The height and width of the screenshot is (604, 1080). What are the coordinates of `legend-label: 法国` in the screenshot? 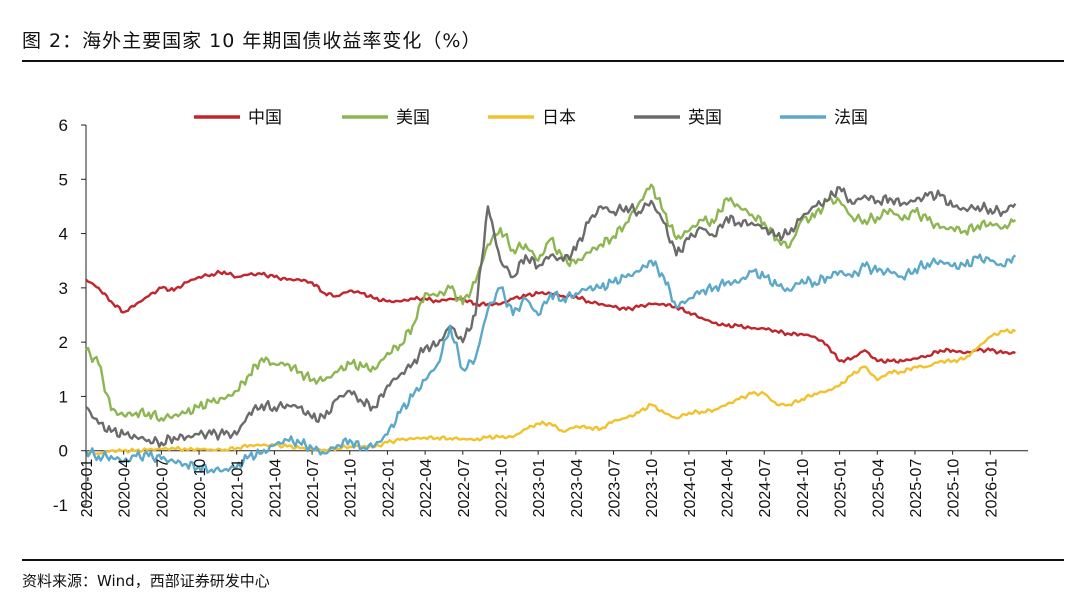 It's located at (851, 117).